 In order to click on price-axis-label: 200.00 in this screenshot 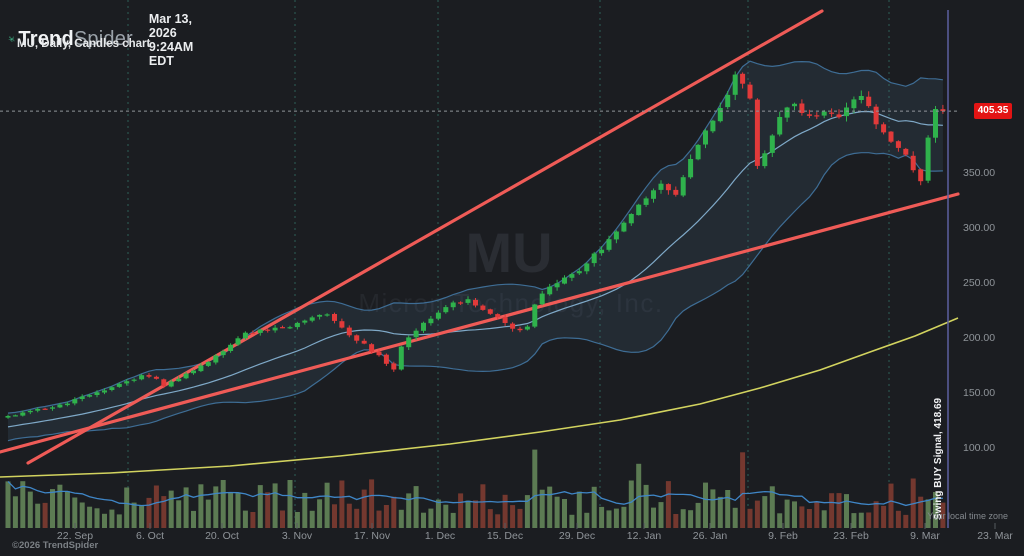, I will do `click(979, 338)`.